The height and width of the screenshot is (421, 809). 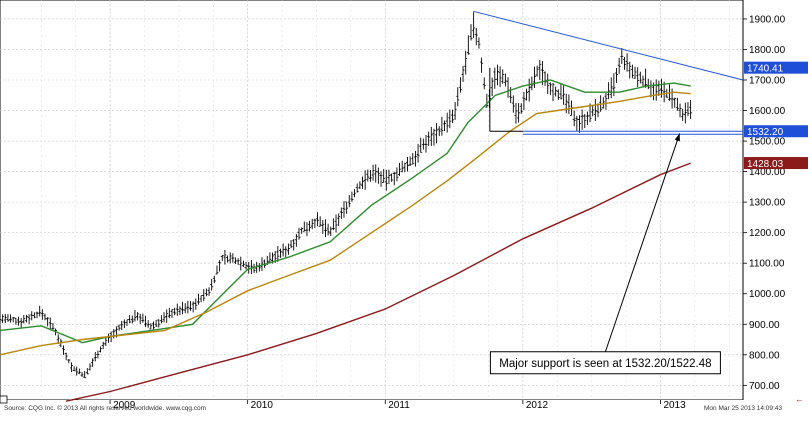 I want to click on price-label-text: 1428.03, so click(x=765, y=164).